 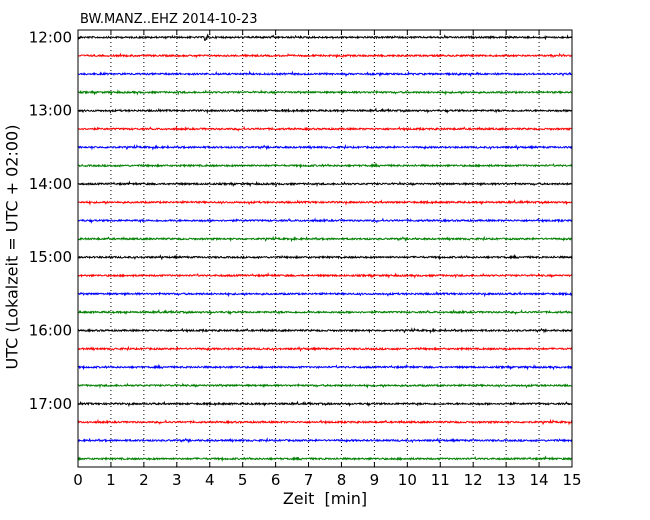 What do you see at coordinates (50, 37) in the screenshot?
I see `y-tick-label: 12:00` at bounding box center [50, 37].